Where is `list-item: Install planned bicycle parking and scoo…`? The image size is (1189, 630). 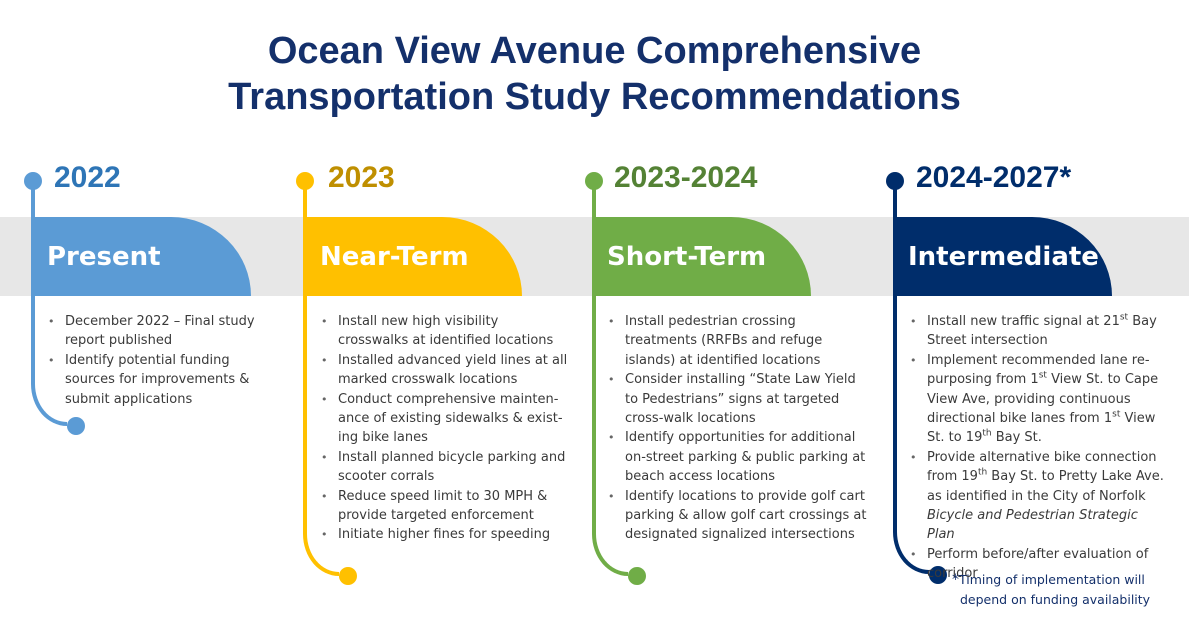 list-item: Install planned bicycle parking and scoo… is located at coordinates (445, 467).